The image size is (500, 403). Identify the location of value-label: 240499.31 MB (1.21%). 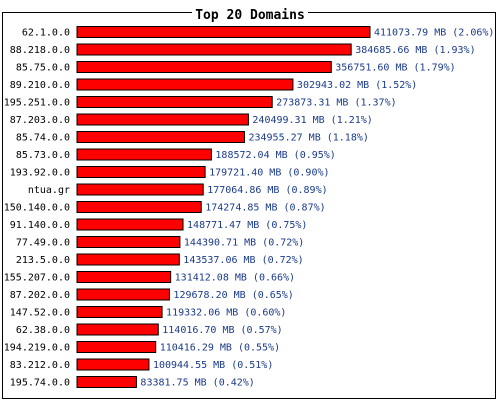
(312, 120).